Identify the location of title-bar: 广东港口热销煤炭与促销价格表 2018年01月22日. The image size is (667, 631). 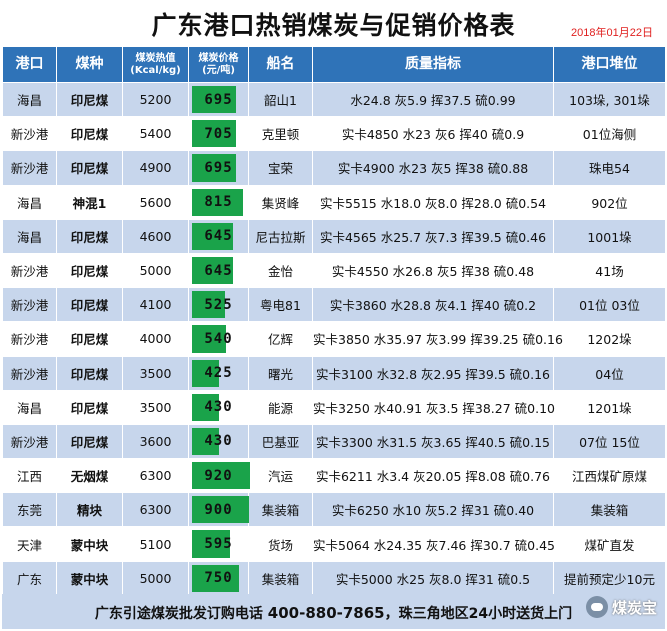
(333, 22).